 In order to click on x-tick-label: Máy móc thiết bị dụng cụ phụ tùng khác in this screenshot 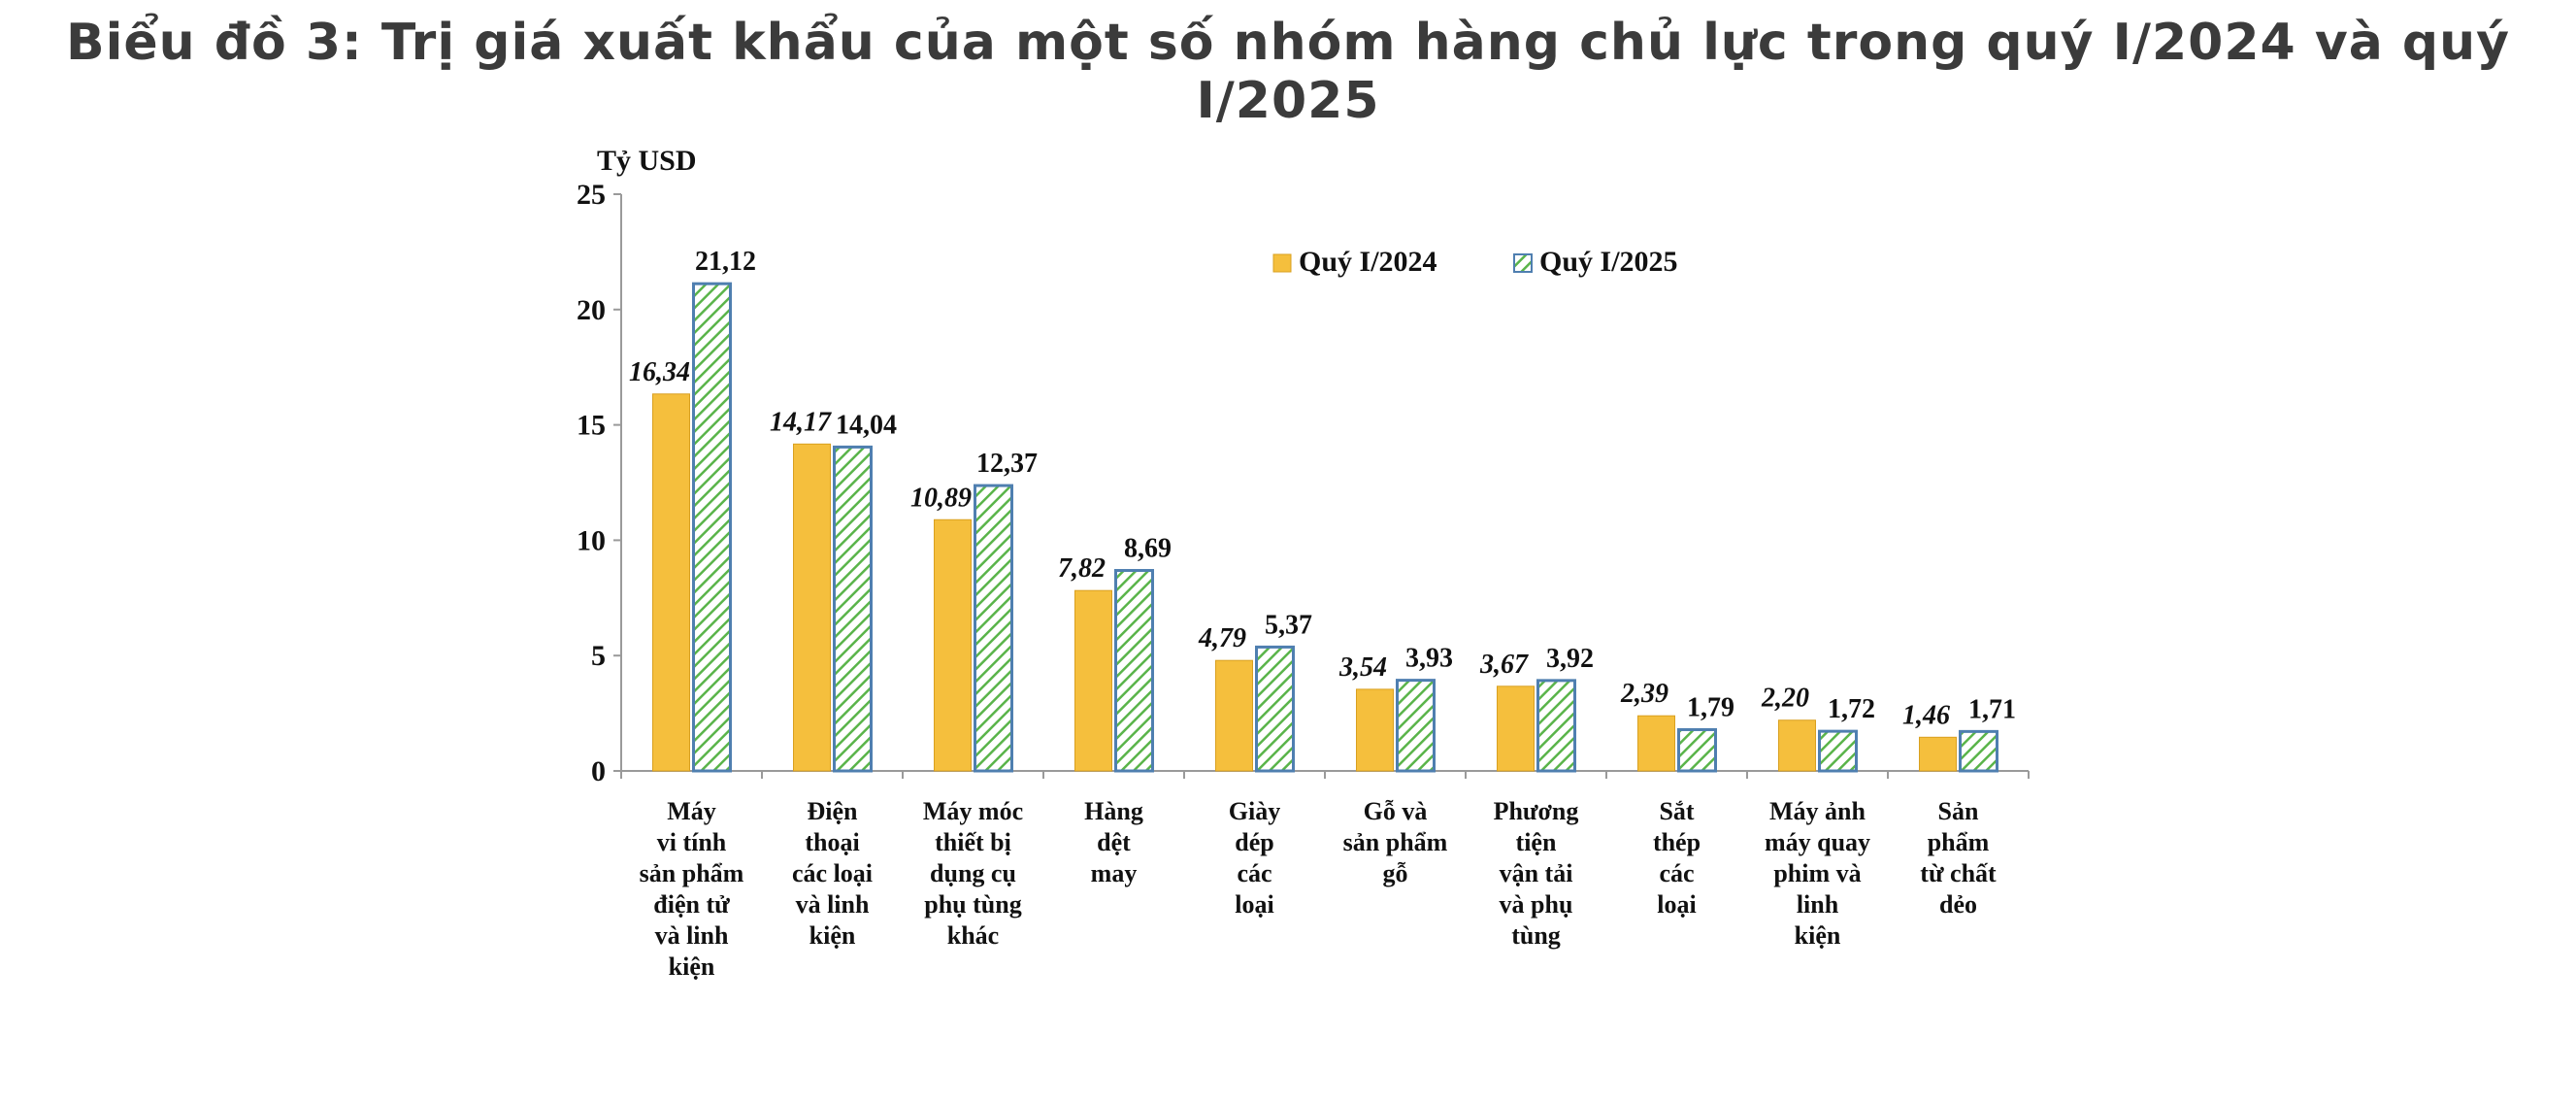, I will do `click(973, 873)`.